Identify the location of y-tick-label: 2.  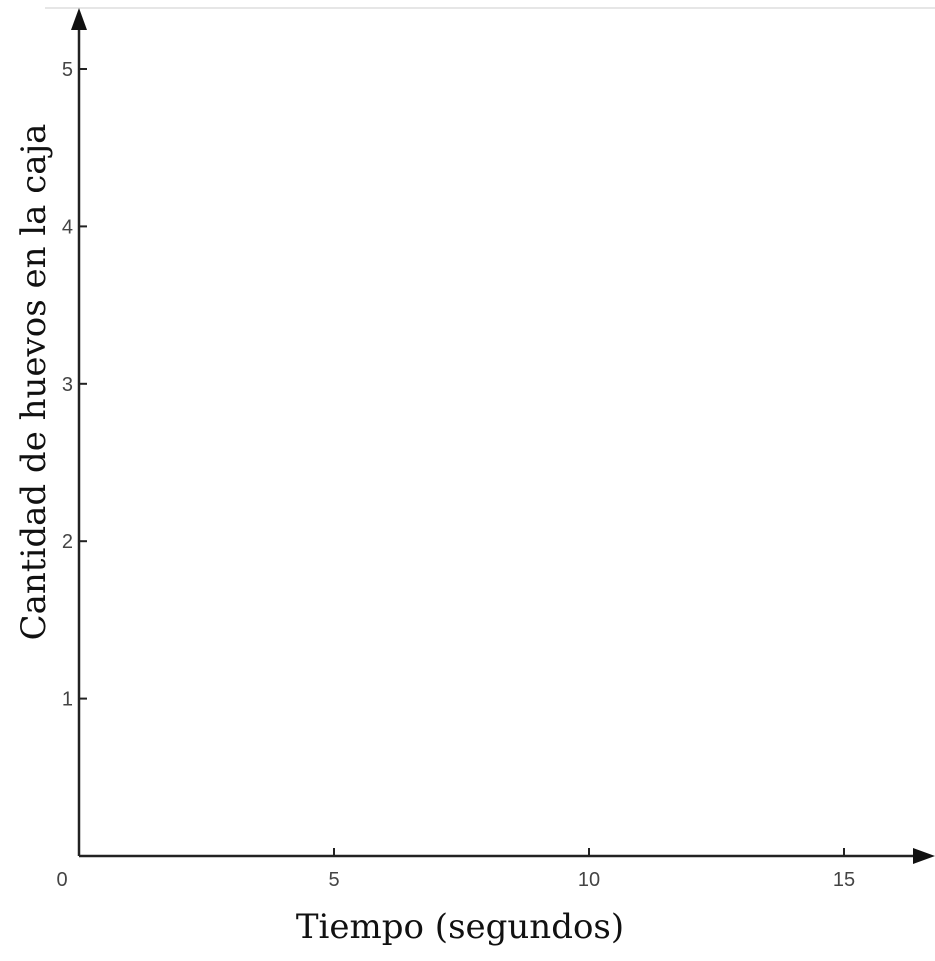
(67, 542).